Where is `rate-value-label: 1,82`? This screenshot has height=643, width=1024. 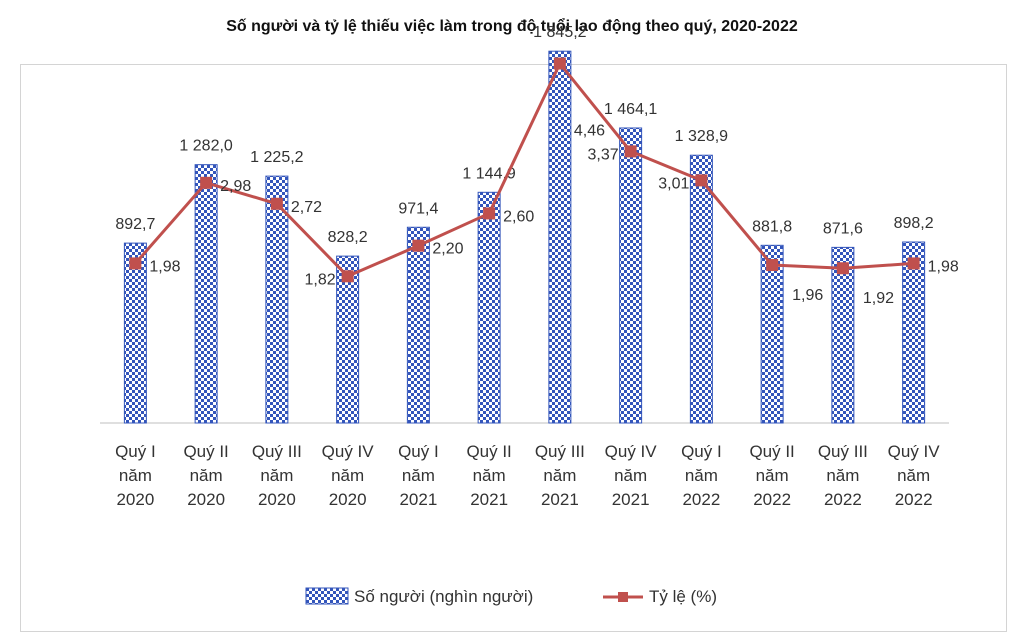 rate-value-label: 1,82 is located at coordinates (319, 279).